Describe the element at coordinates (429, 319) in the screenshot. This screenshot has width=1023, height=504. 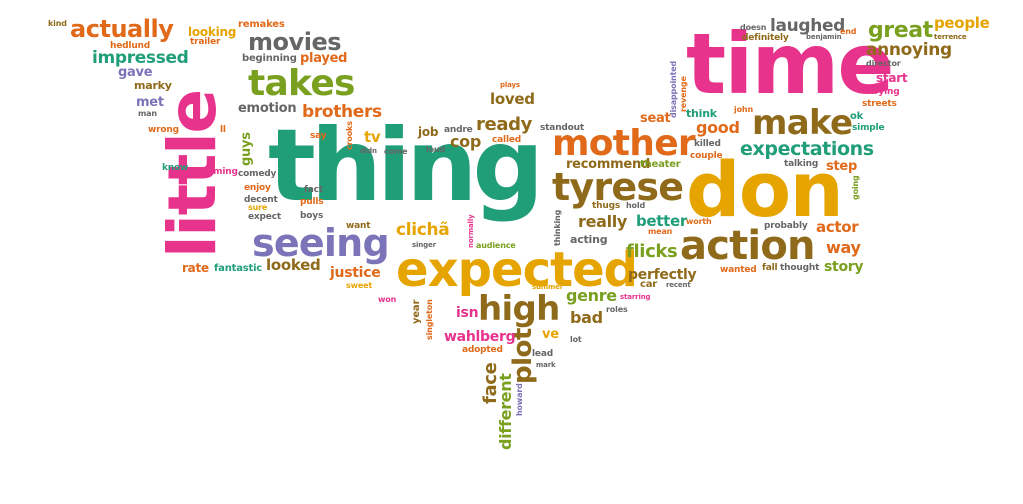
I see `word-singleton: singleton` at that location.